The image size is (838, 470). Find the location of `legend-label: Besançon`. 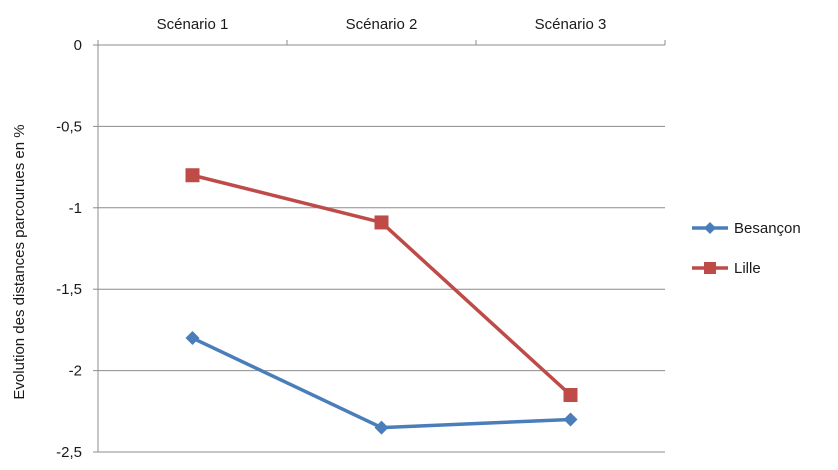

legend-label: Besançon is located at coordinates (767, 228).